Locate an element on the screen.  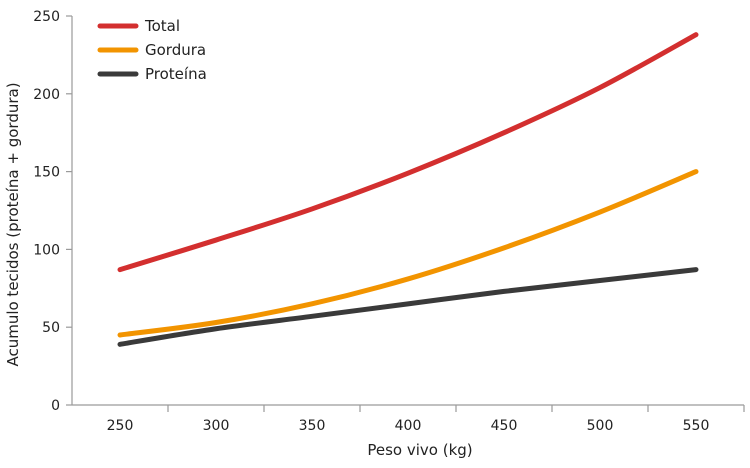
legend: Total Gordura Proteína is located at coordinates (152, 50).